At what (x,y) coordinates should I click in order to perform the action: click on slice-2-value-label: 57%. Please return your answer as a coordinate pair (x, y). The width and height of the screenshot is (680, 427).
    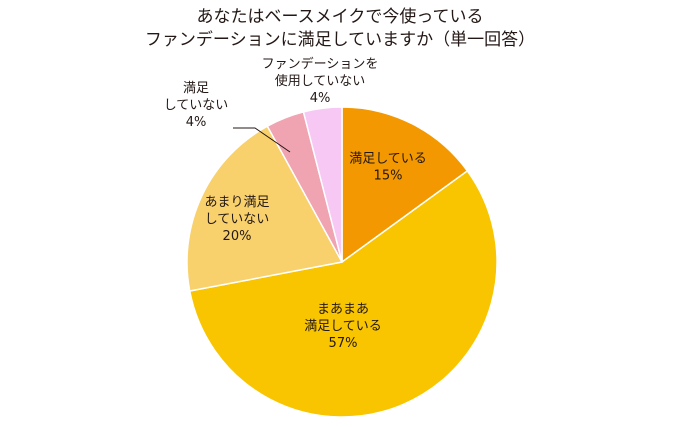
    Looking at the image, I should click on (343, 343).